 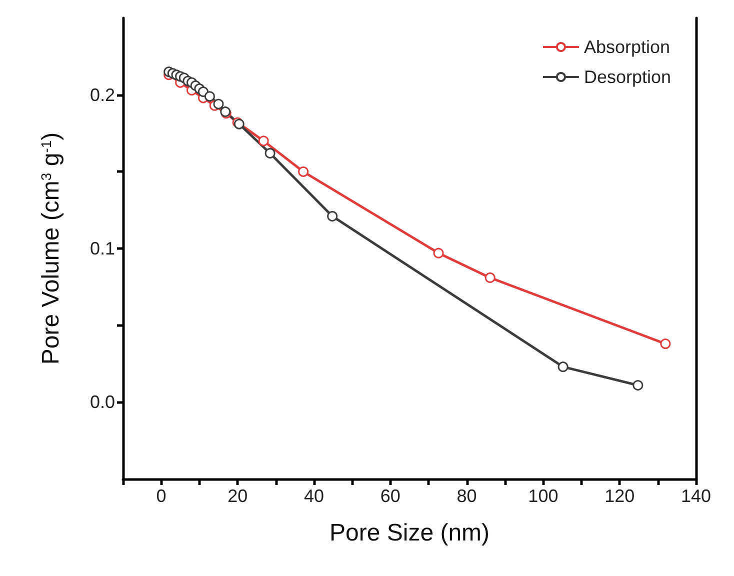 What do you see at coordinates (102, 402) in the screenshot?
I see `y-tick-label: 0.0` at bounding box center [102, 402].